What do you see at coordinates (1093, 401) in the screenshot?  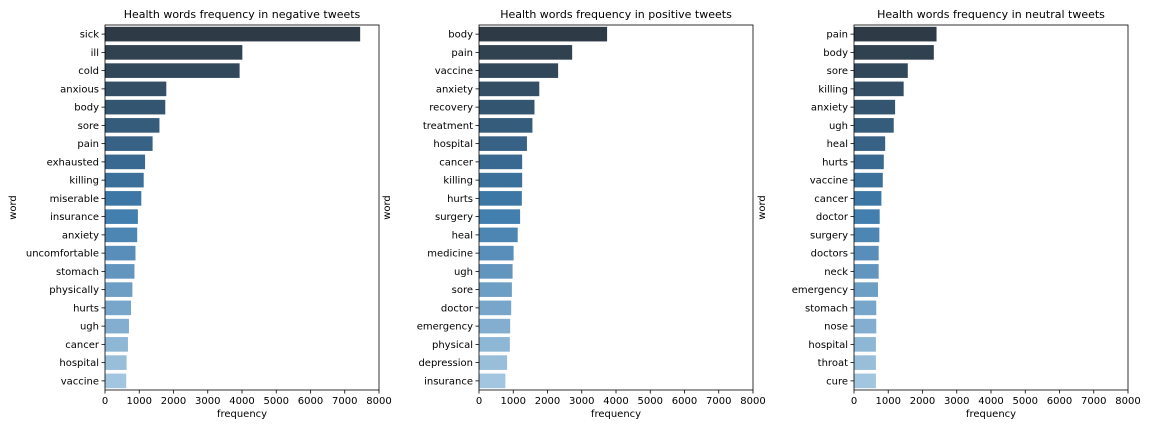 I see `x-tick-label: 7000` at bounding box center [1093, 401].